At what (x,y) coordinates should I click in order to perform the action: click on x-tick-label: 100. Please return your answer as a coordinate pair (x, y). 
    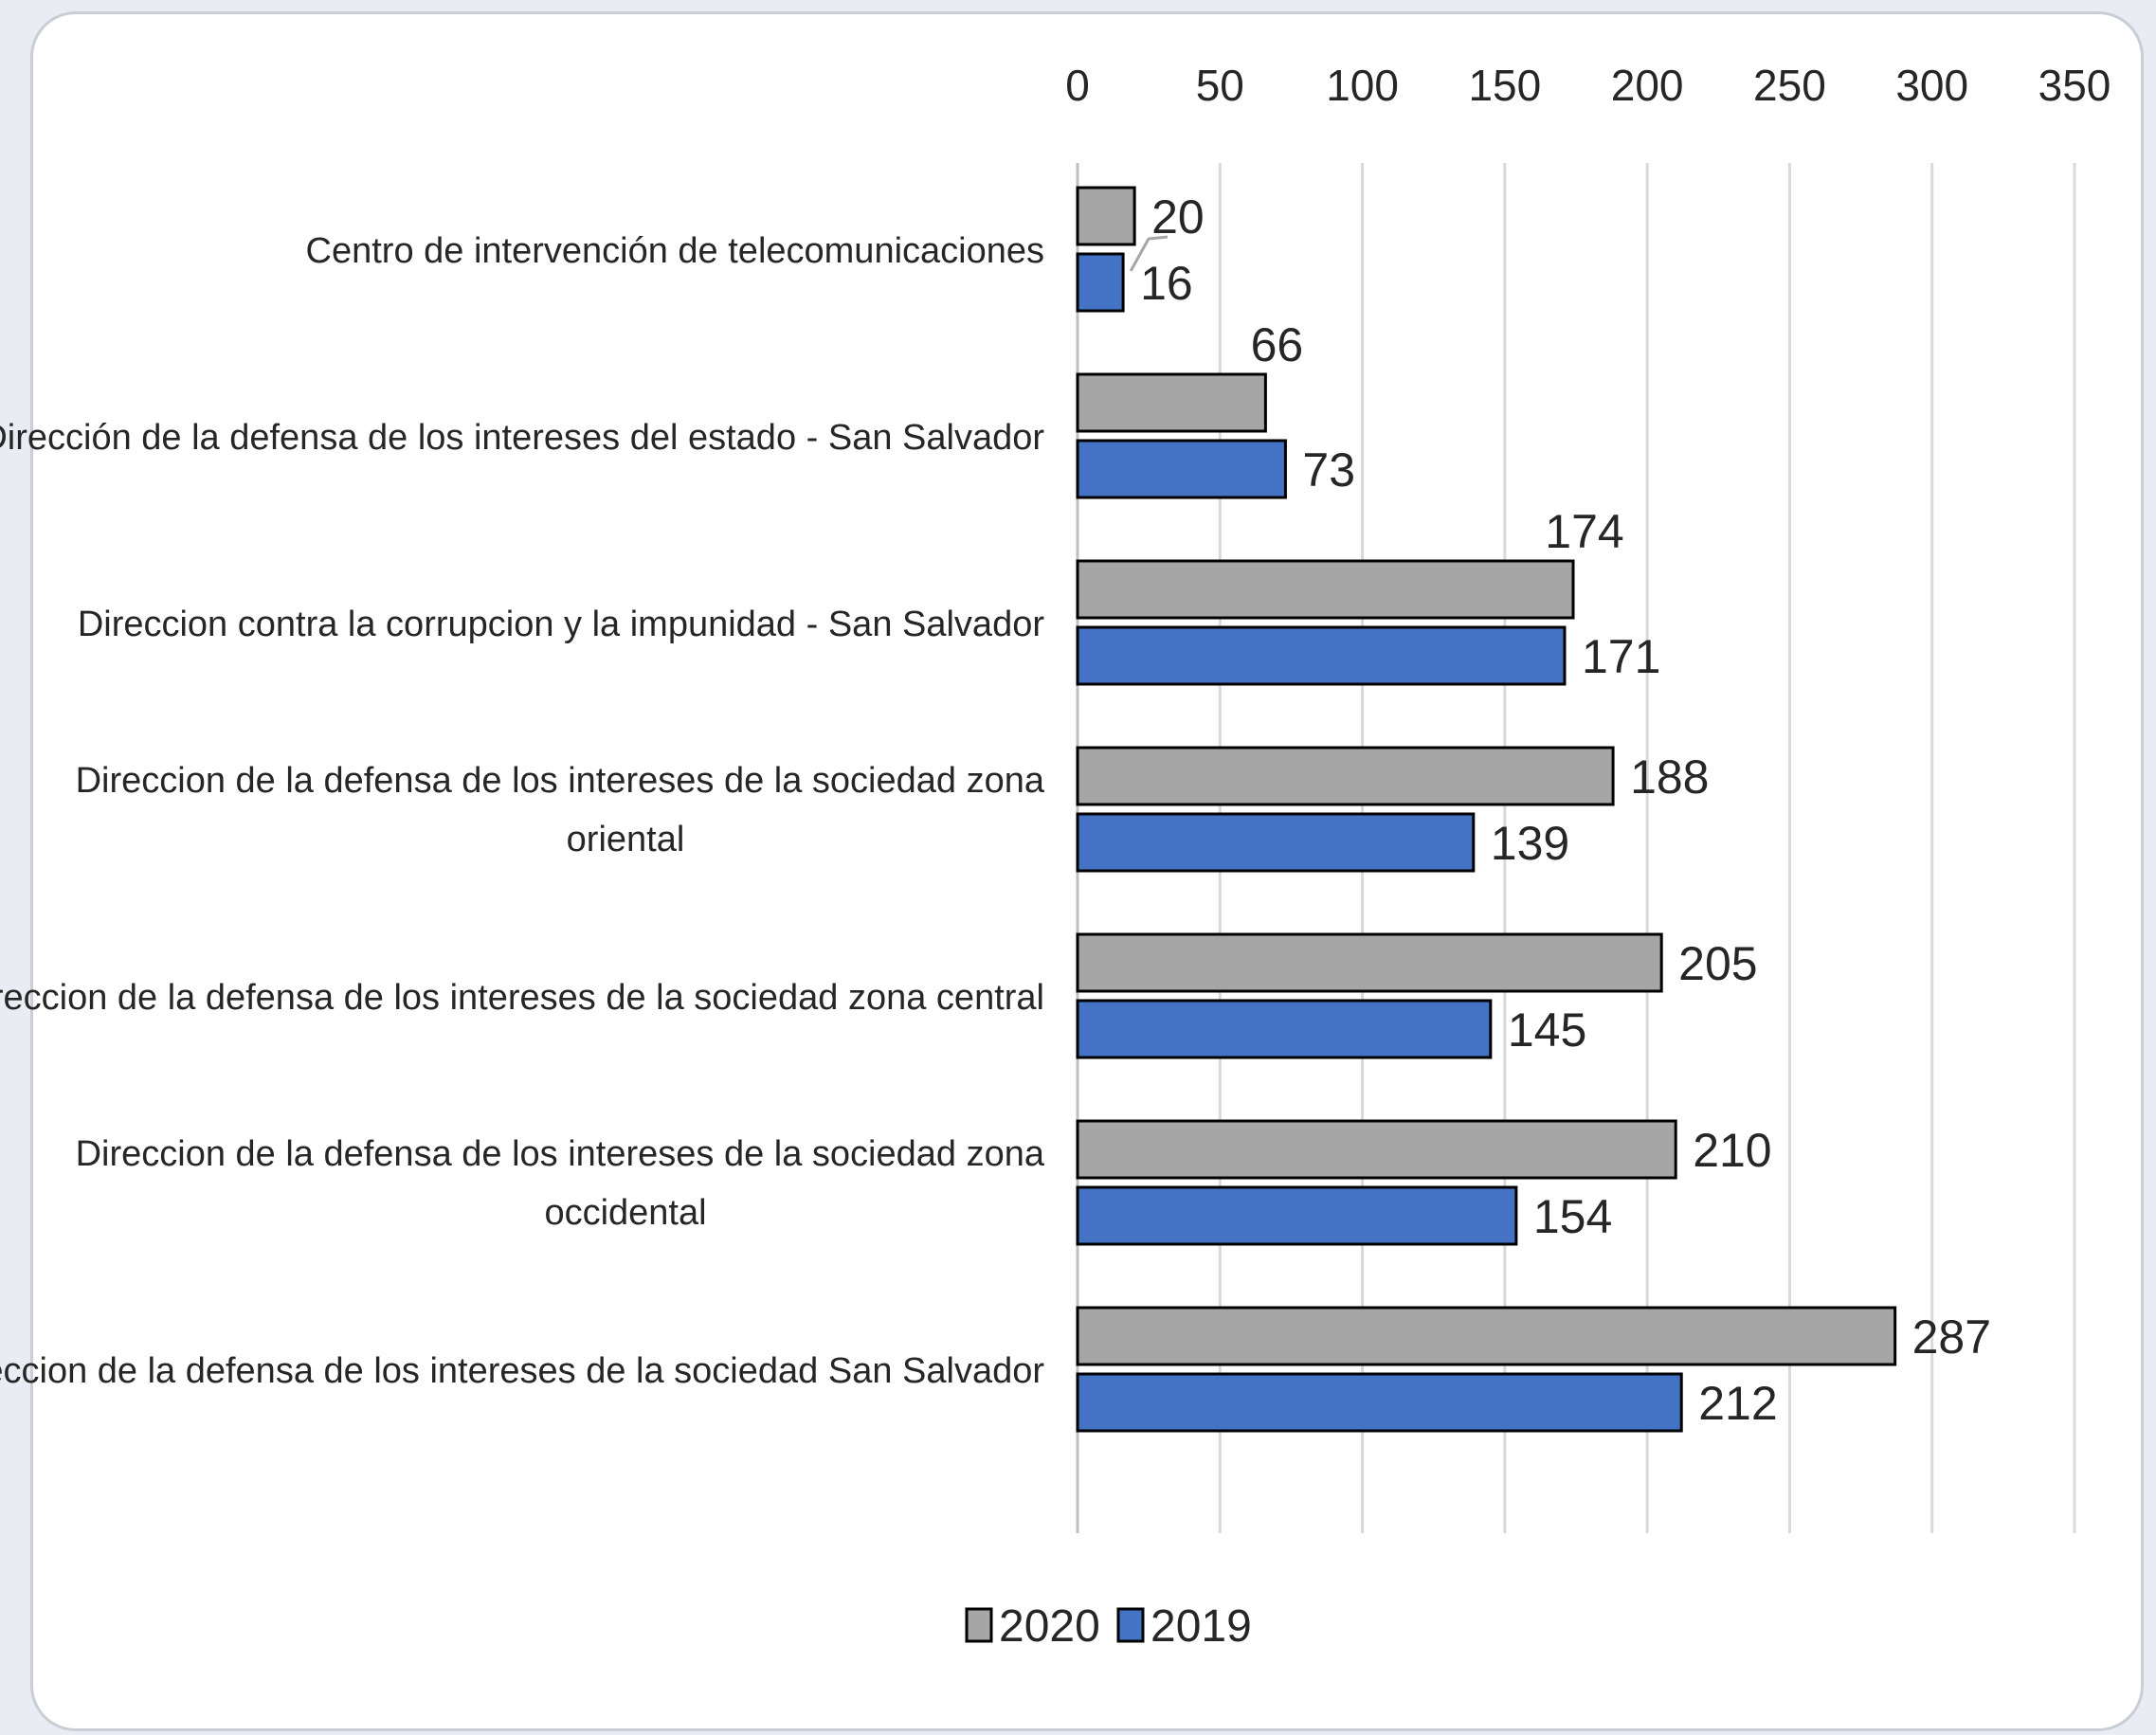
    Looking at the image, I should click on (1362, 85).